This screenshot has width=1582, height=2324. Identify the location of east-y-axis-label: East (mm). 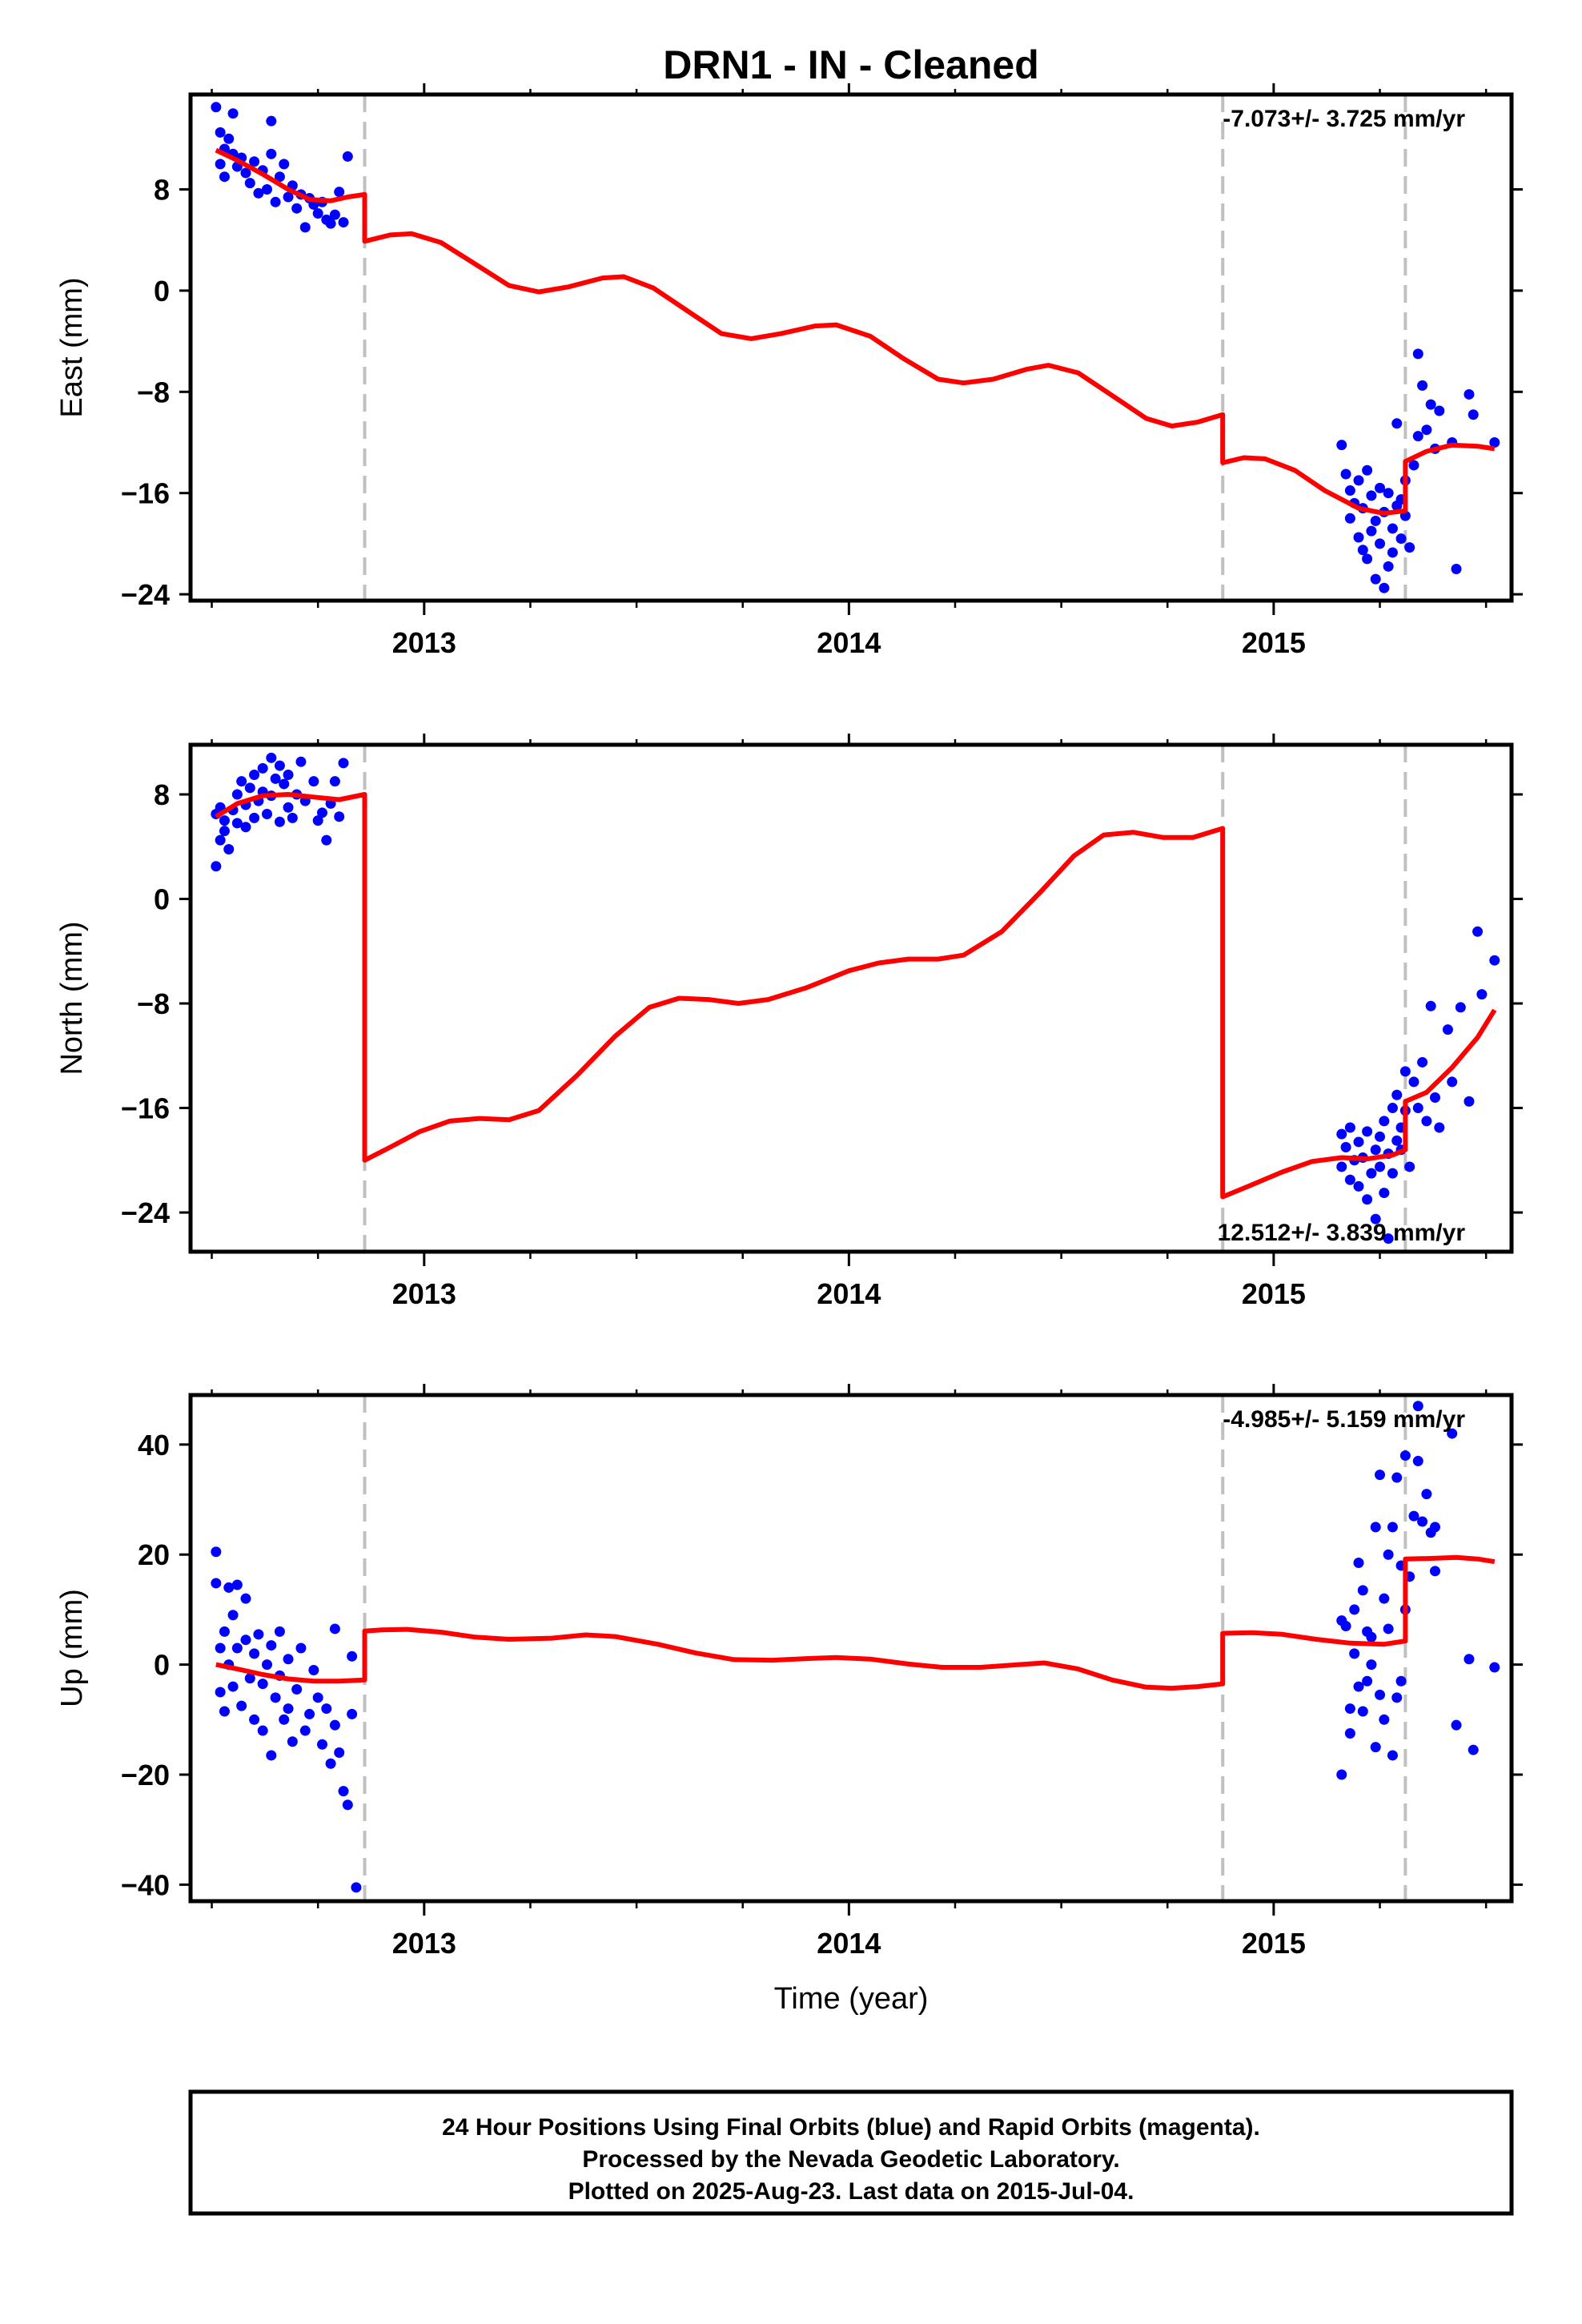
(72, 347).